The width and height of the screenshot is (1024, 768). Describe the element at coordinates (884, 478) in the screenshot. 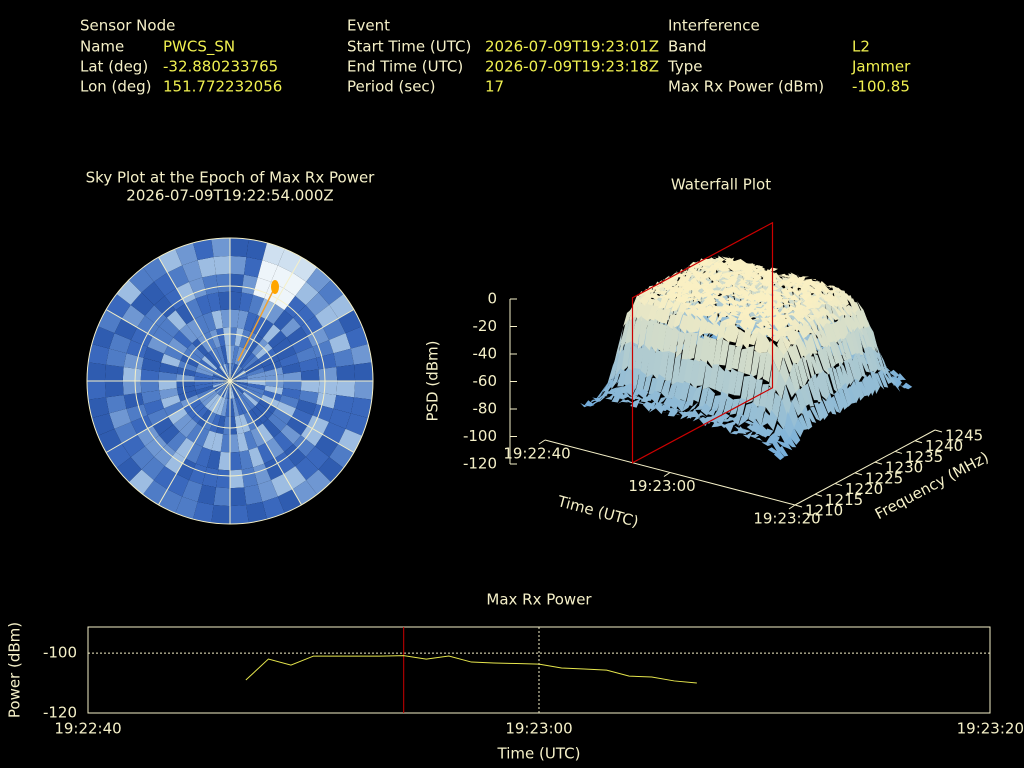

I see `y-tick-label: 1225` at that location.